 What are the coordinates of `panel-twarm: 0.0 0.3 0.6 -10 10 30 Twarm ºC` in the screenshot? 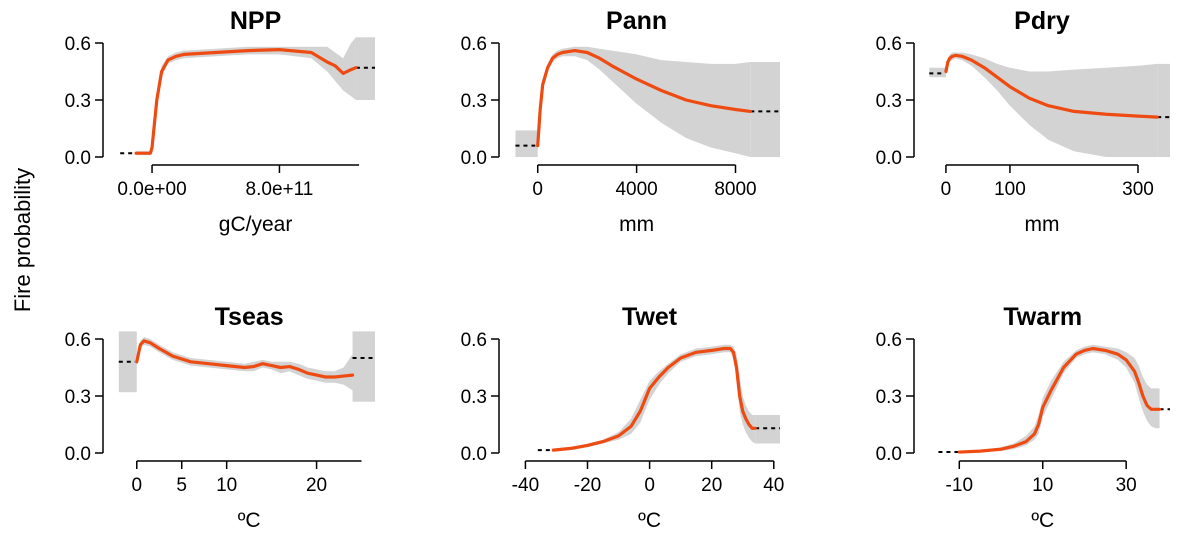 It's located at (1023, 417).